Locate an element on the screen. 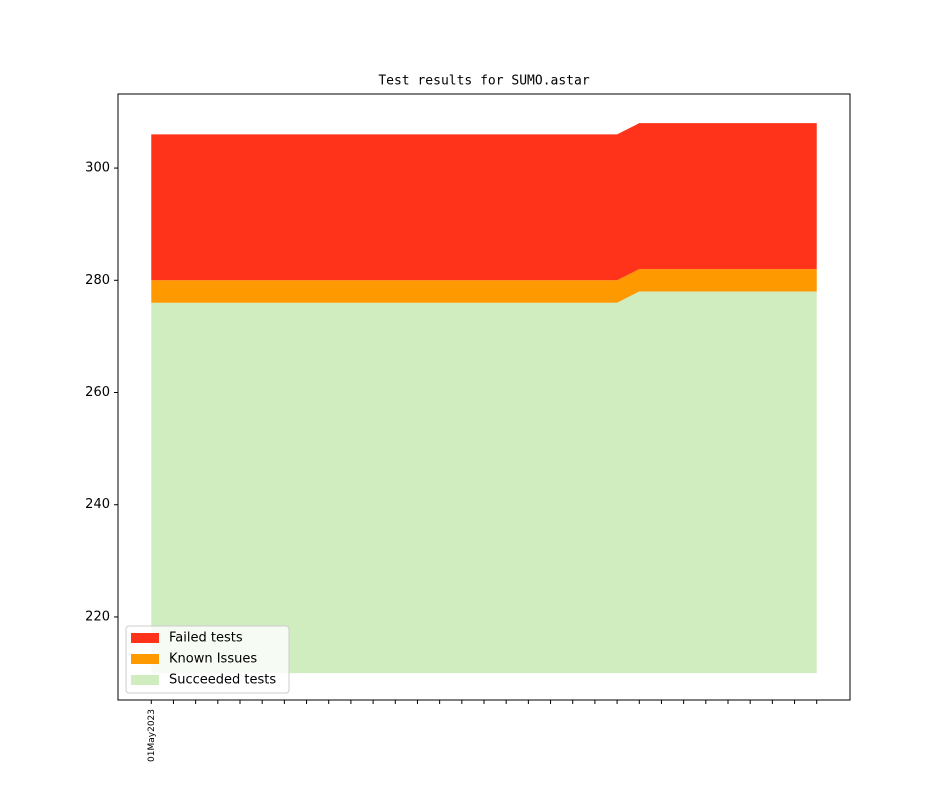  legend-label: Known Issues is located at coordinates (213, 659).